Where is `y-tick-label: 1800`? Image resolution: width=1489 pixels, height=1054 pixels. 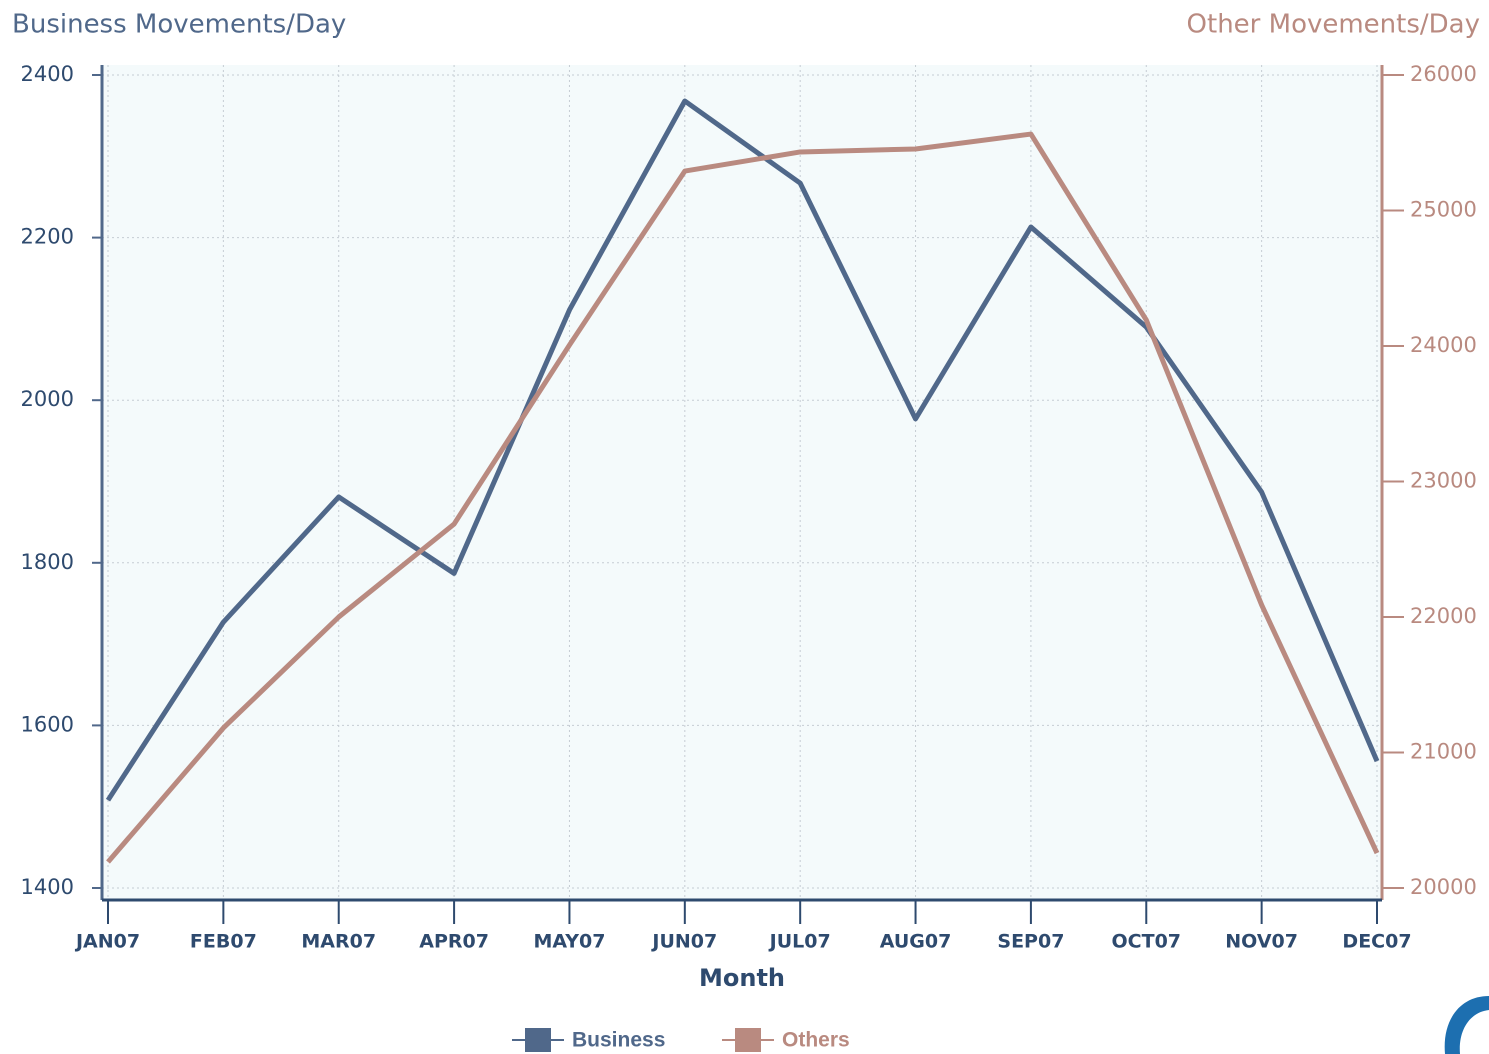
y-tick-label: 1800 is located at coordinates (47, 562).